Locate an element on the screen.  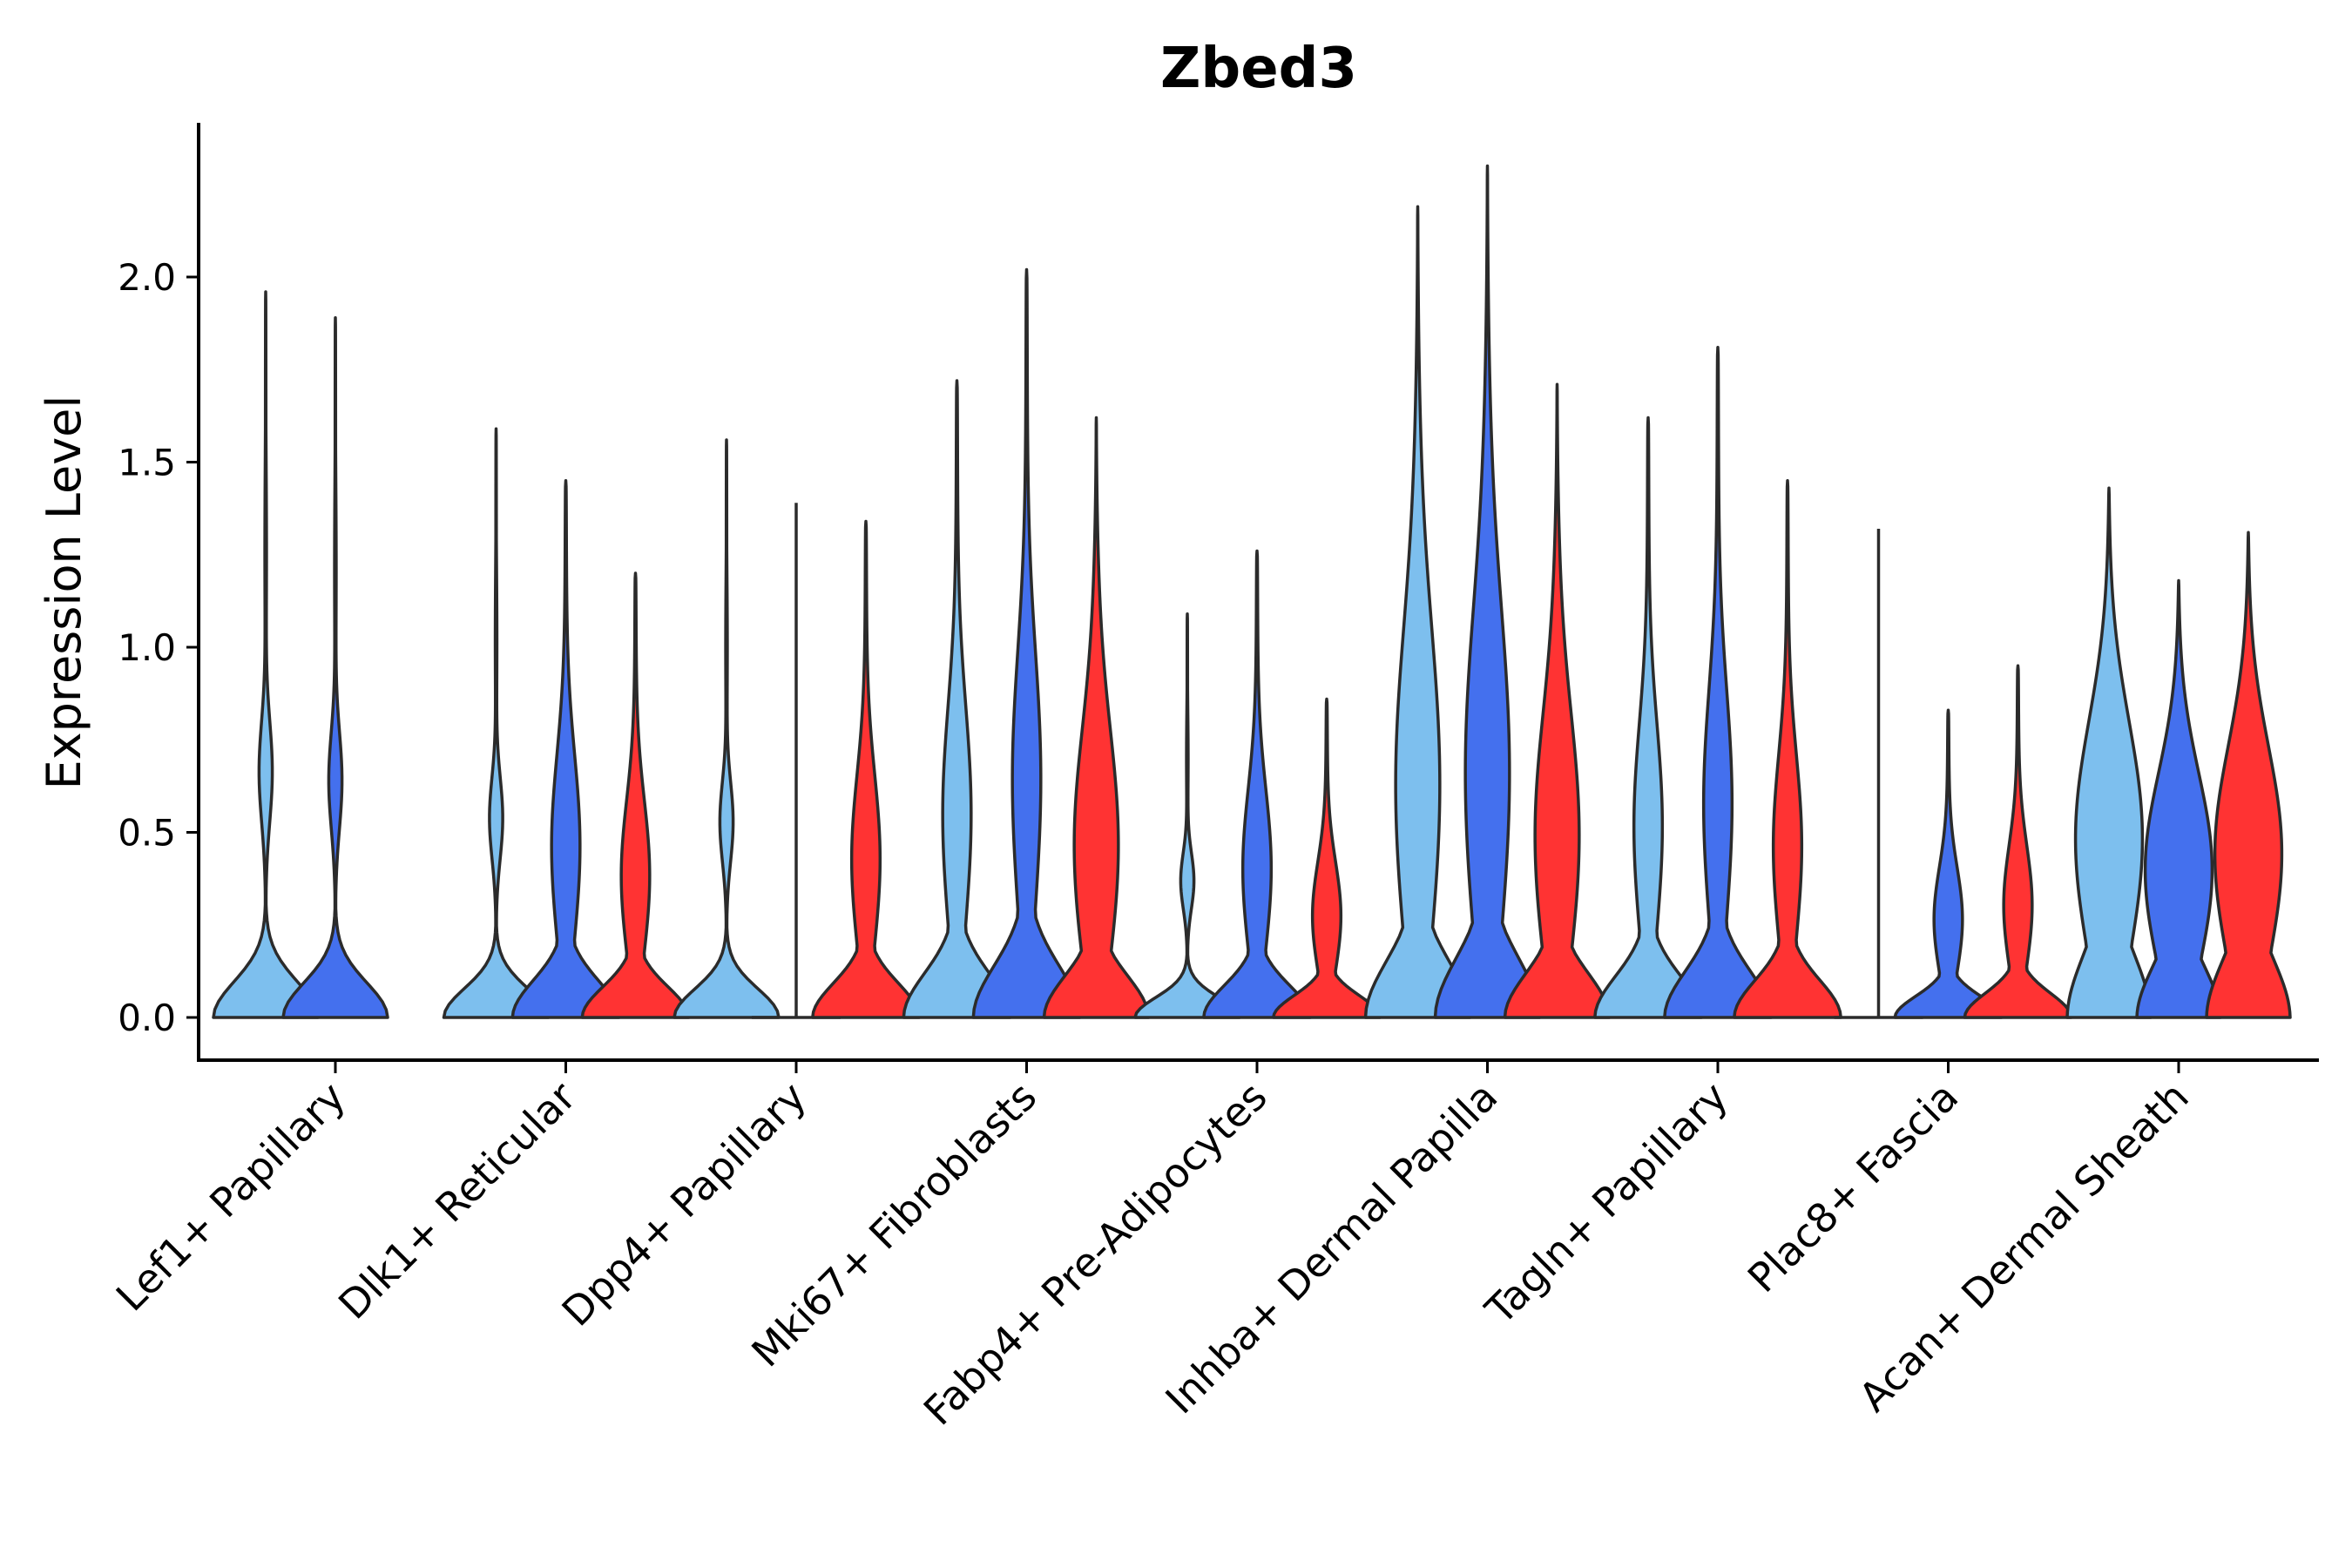
y-ticks: 0.0 0.5 1.0 1.5 2.0 is located at coordinates (158, 647).